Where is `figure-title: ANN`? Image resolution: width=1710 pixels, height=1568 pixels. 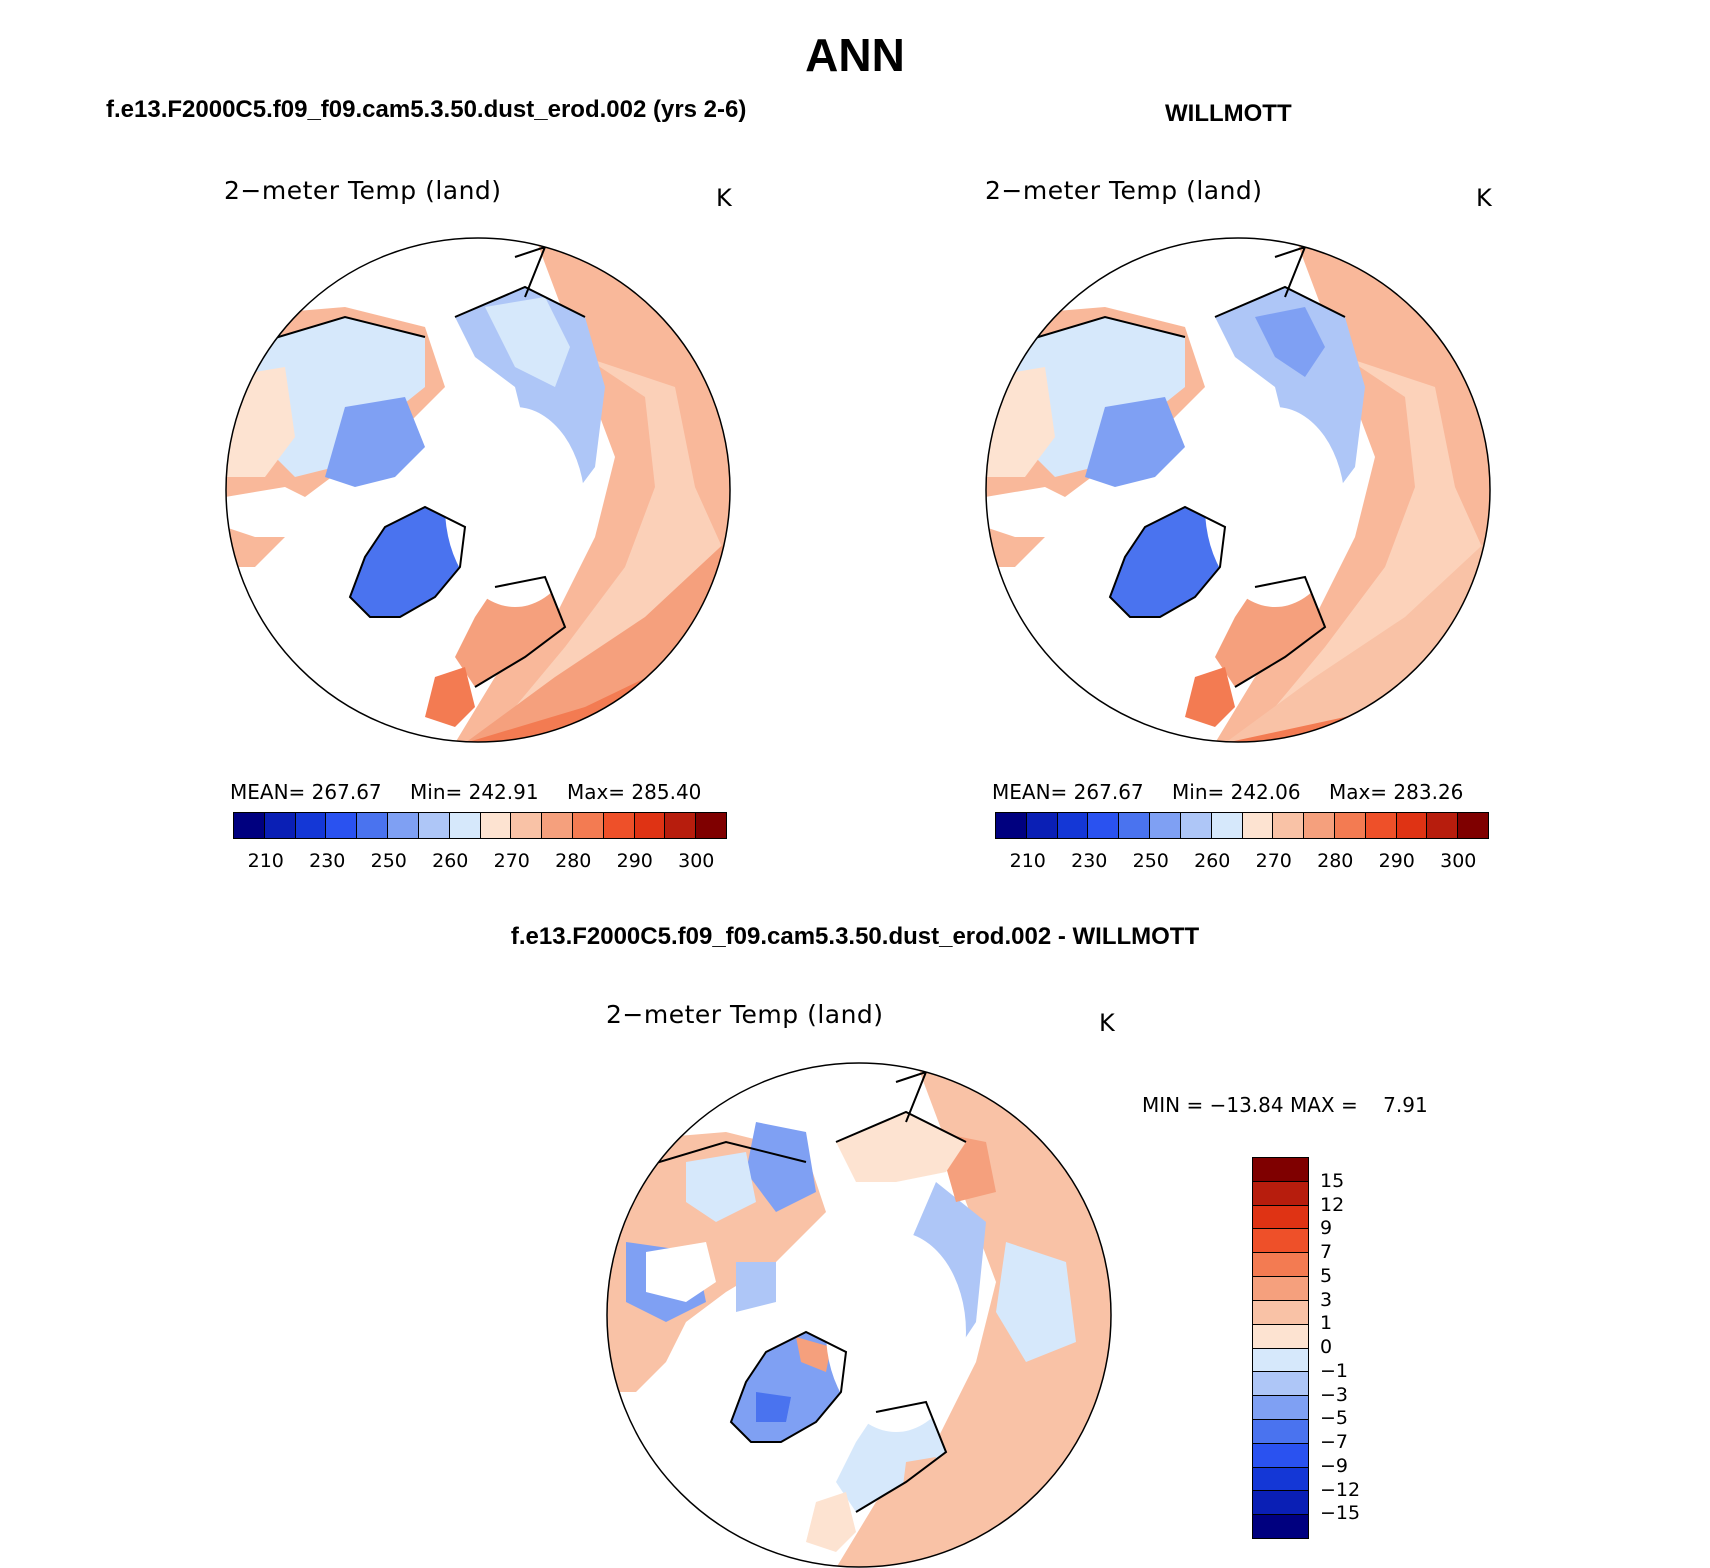 figure-title: ANN is located at coordinates (855, 55).